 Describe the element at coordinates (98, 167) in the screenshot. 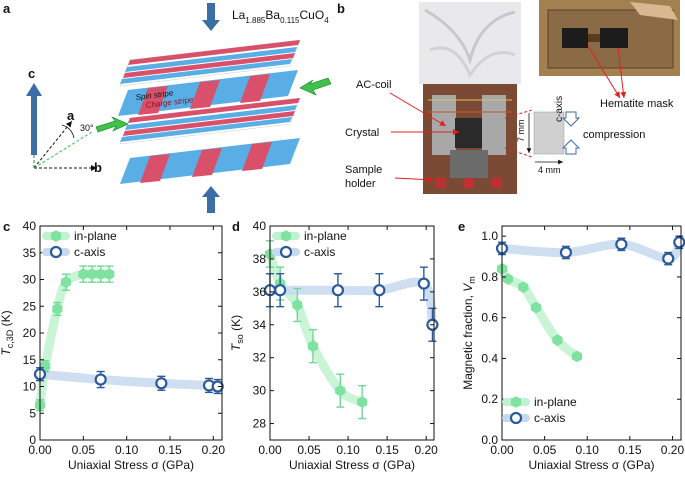

I see `axis-b-label: b` at that location.